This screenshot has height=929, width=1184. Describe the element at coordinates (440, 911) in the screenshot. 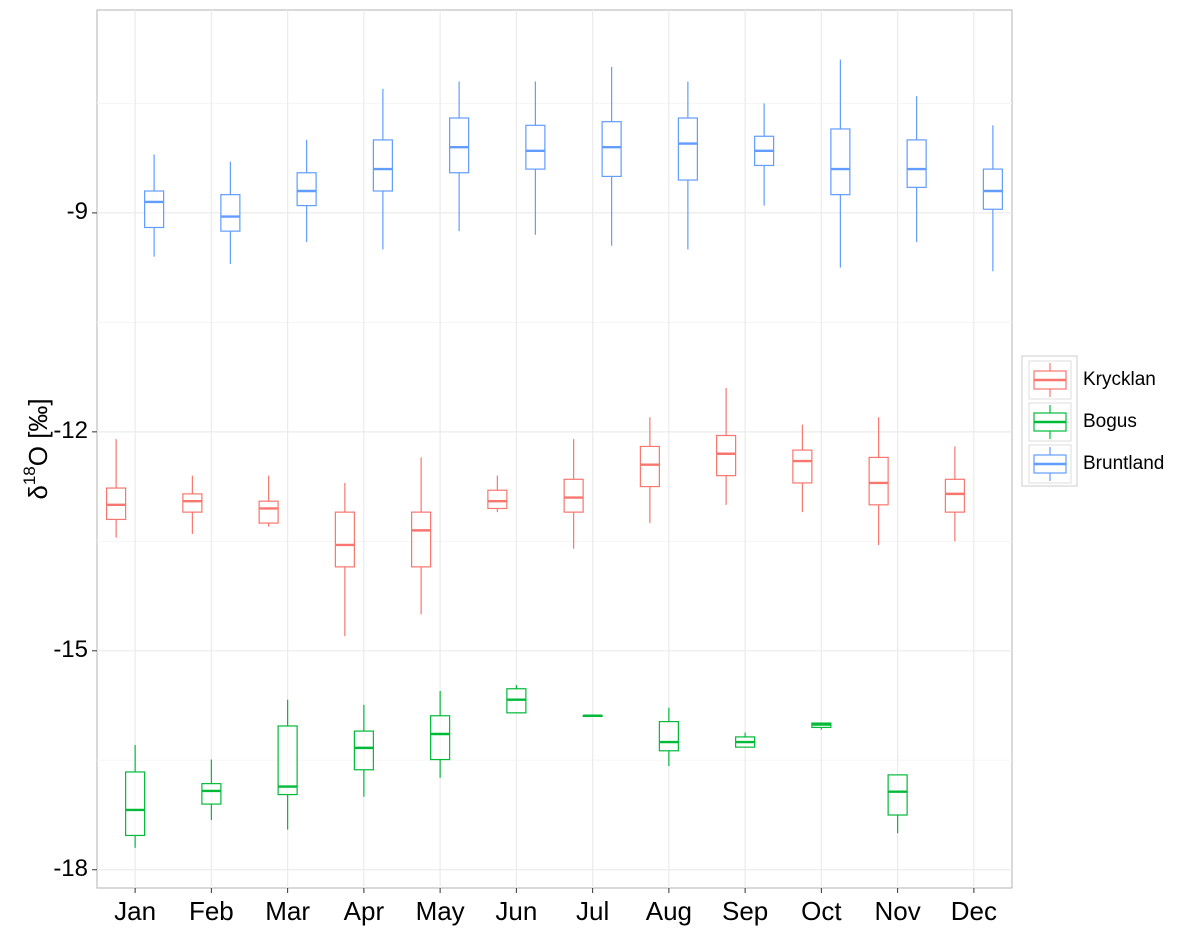

I see `x-tick-label: May` at that location.